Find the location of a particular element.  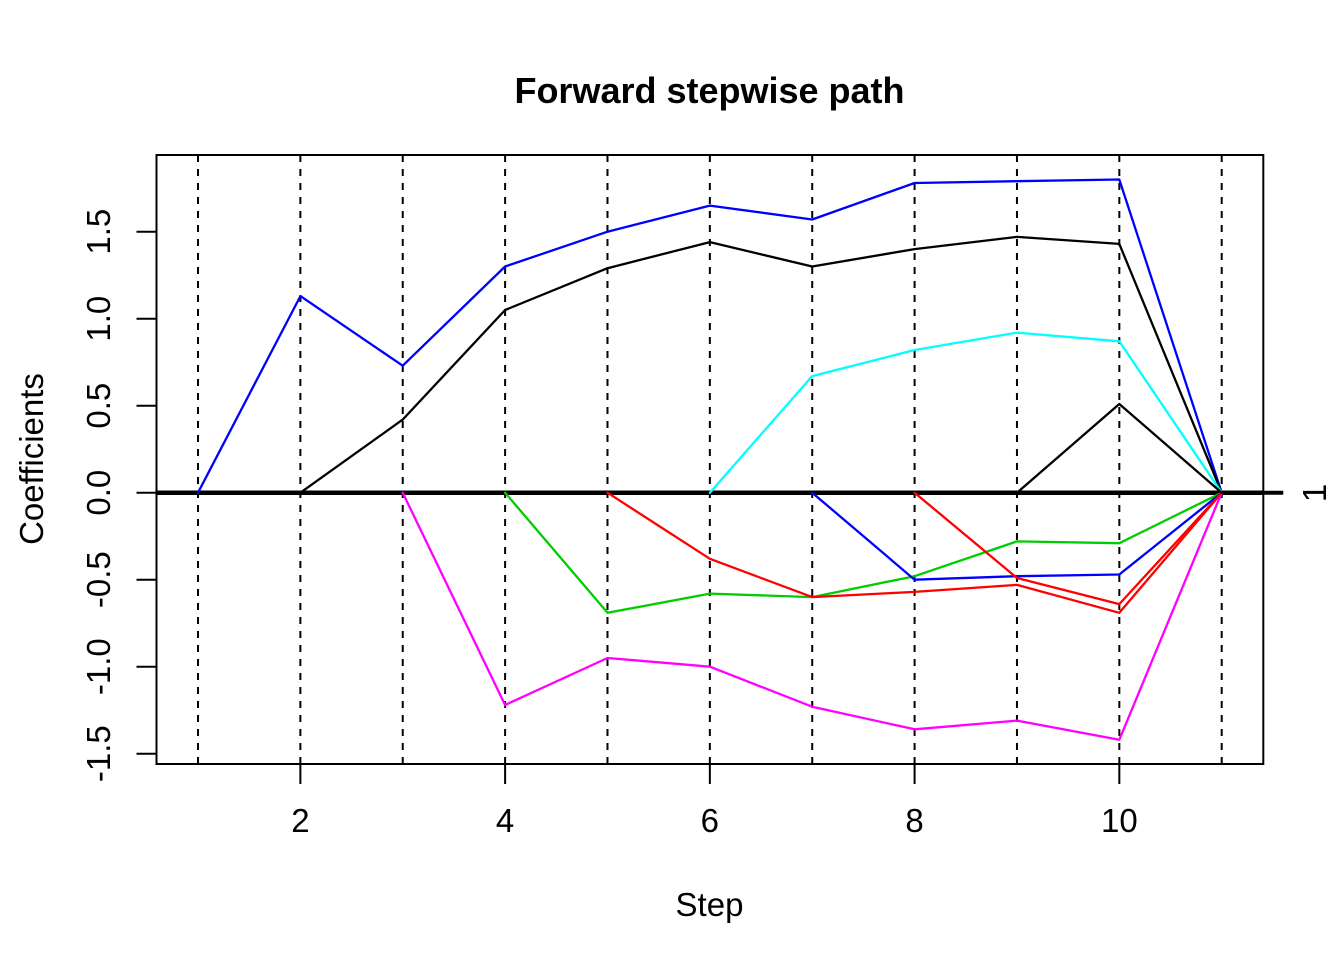

right-axis-label: 1 is located at coordinates (1314, 493).